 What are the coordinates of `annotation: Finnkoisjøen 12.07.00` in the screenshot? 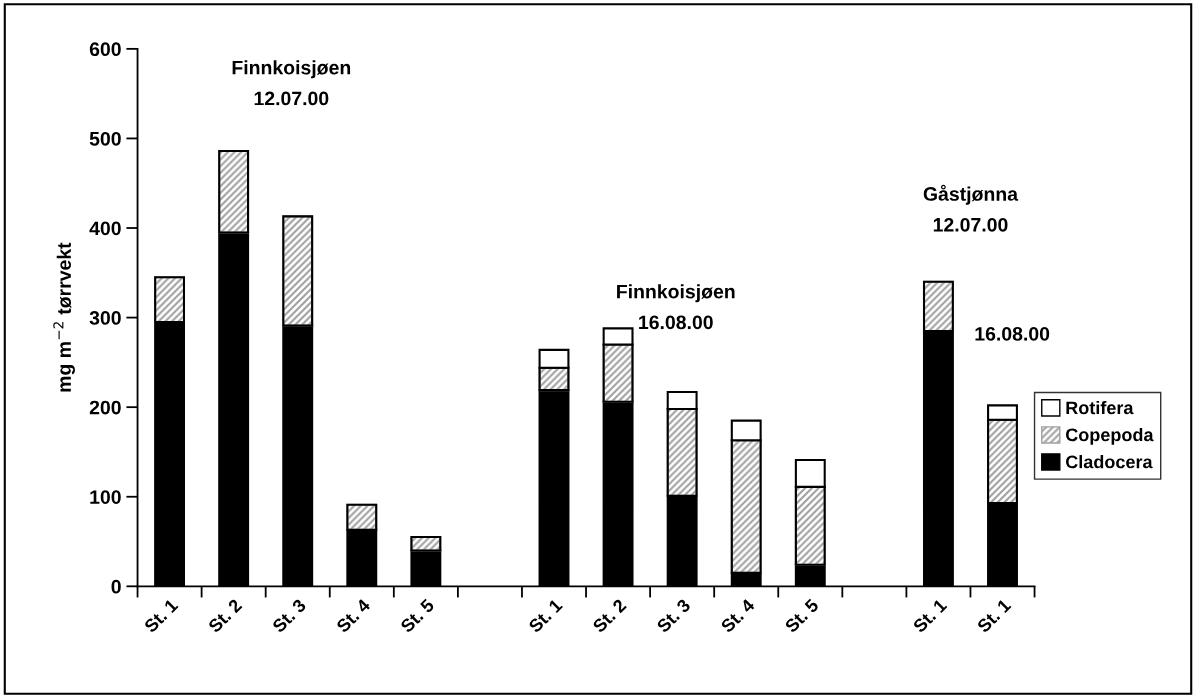 It's located at (291, 83).